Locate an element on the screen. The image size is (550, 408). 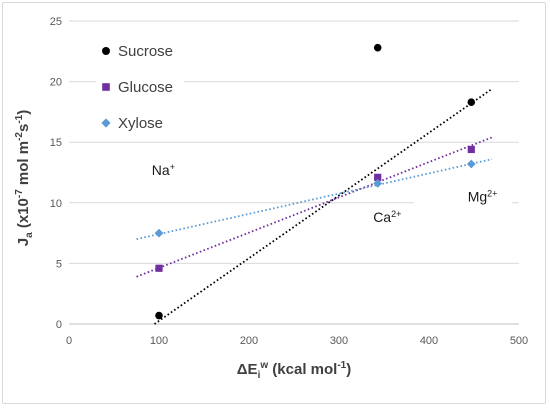
annotation-ca: Ca2+ is located at coordinates (387, 217).